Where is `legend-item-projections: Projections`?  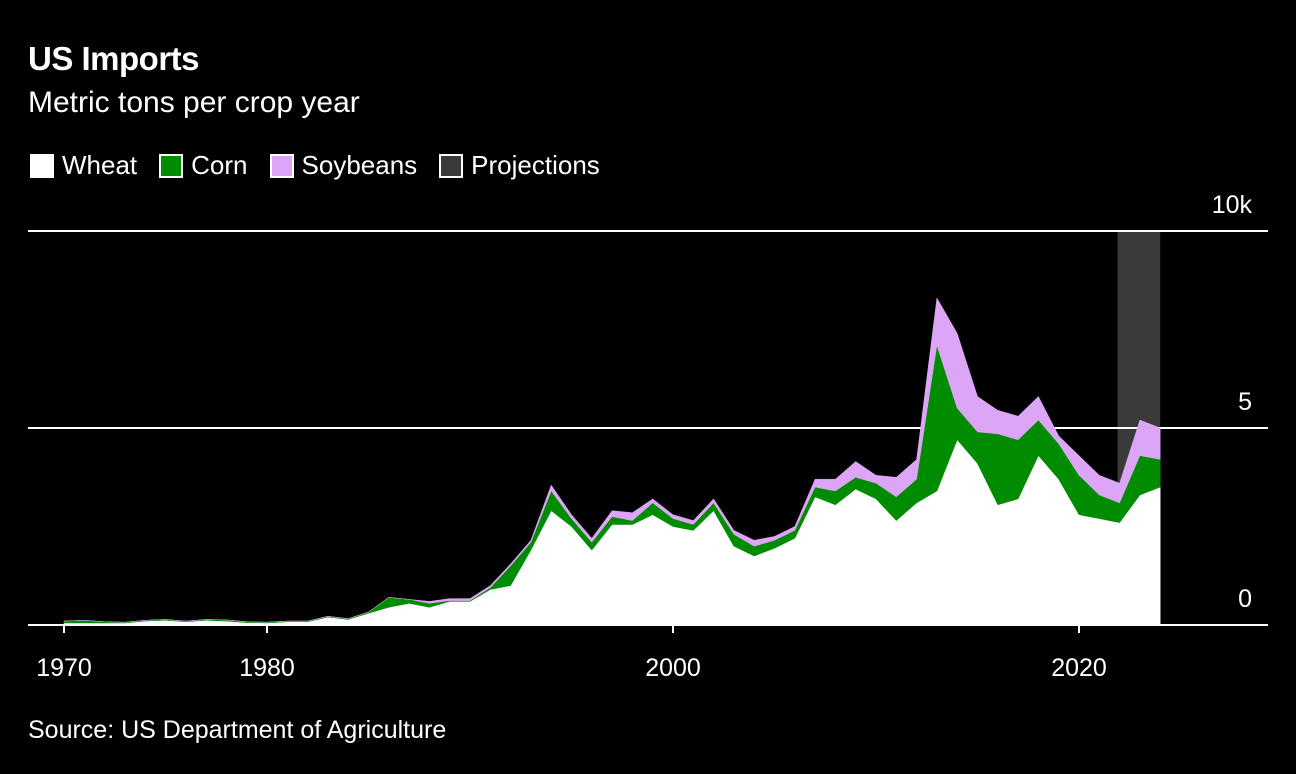 legend-item-projections: Projections is located at coordinates (519, 165).